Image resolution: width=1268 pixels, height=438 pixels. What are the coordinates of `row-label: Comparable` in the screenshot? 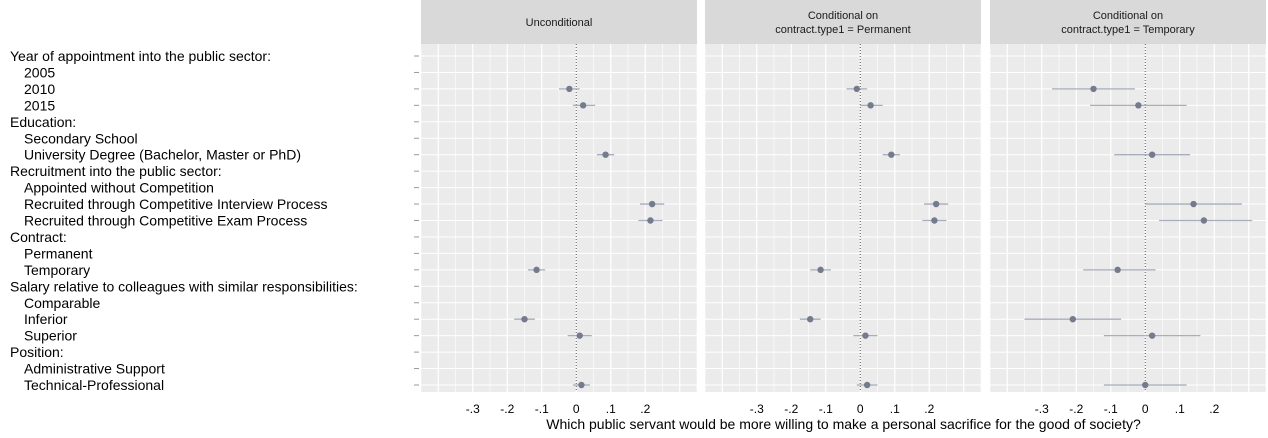 It's located at (62, 303).